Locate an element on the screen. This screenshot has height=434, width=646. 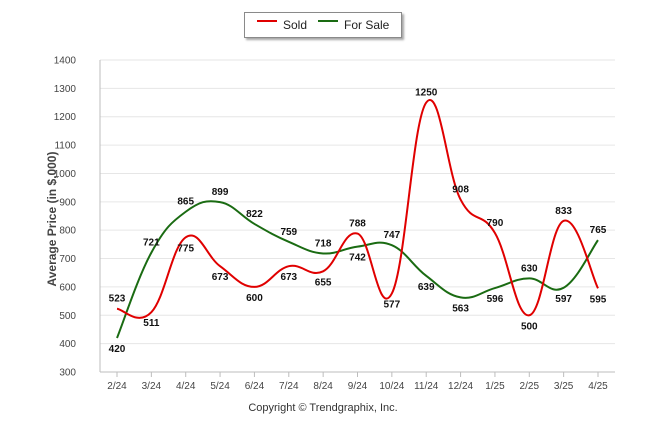
y-tick-label: 300 is located at coordinates (67, 373).